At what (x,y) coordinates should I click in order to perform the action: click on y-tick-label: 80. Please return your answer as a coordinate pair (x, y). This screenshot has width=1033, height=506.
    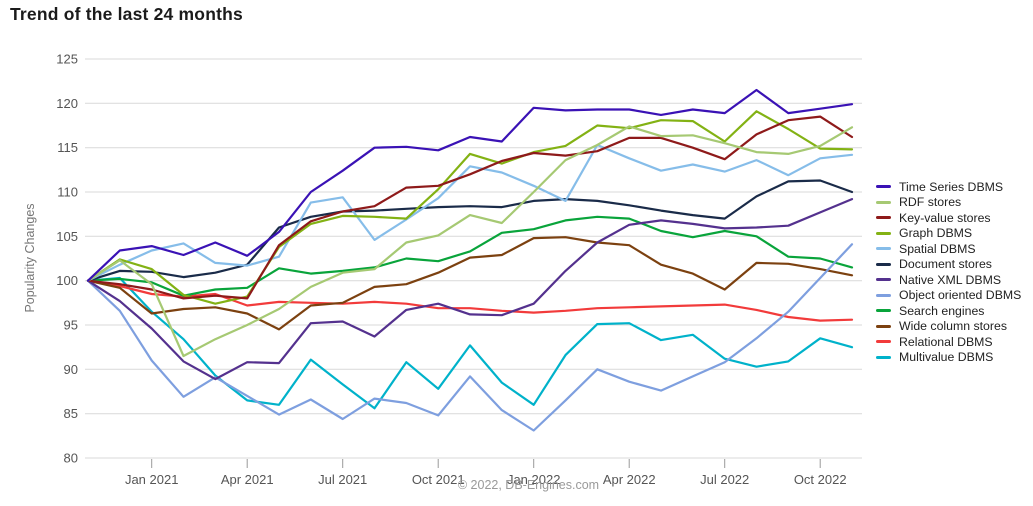
    Looking at the image, I should click on (71, 458).